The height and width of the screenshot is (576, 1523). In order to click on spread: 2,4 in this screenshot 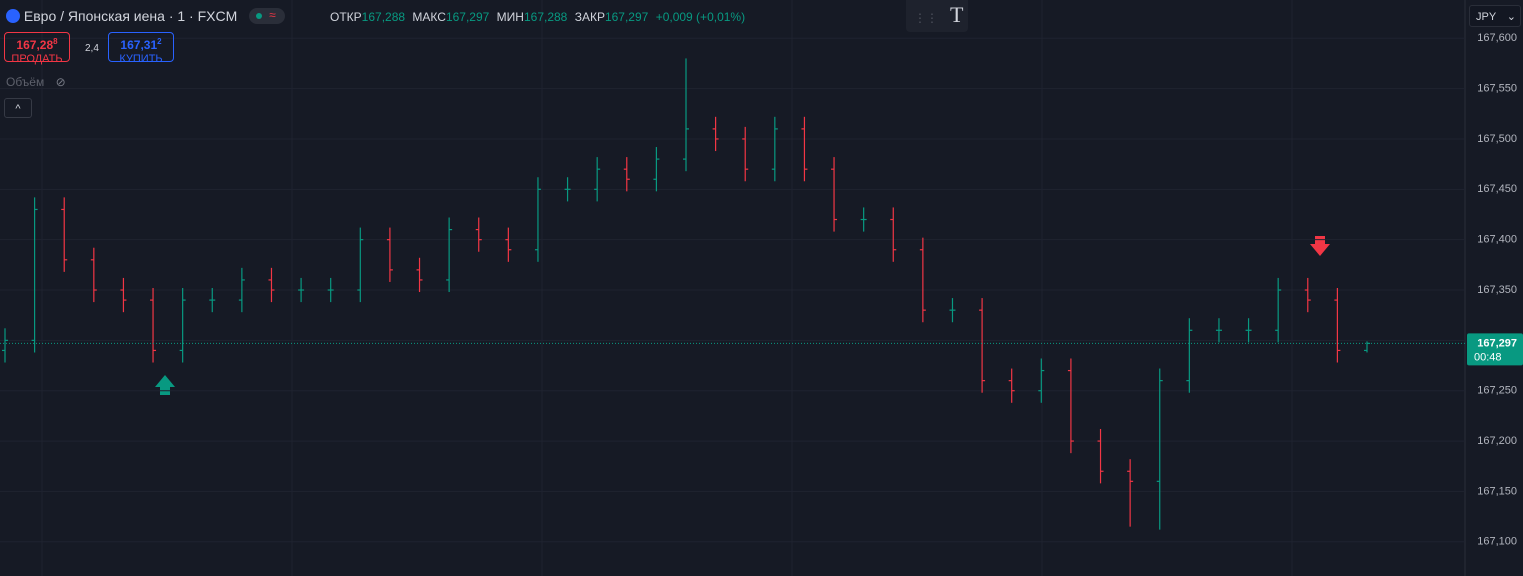, I will do `click(92, 48)`.